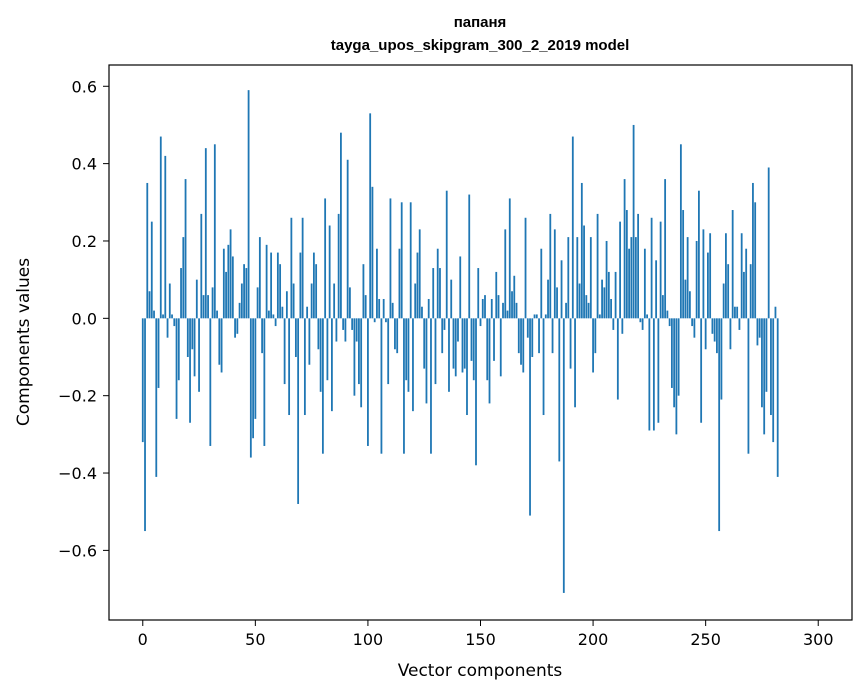 The height and width of the screenshot is (696, 867). What do you see at coordinates (143, 639) in the screenshot?
I see `x-tick-label: 0` at bounding box center [143, 639].